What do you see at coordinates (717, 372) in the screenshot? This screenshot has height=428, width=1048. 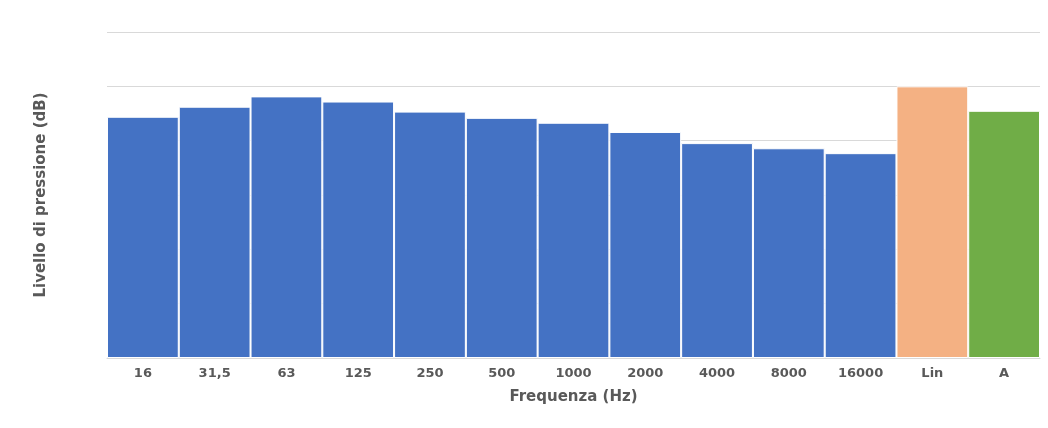 I see `x-tick-label: 4000` at bounding box center [717, 372].